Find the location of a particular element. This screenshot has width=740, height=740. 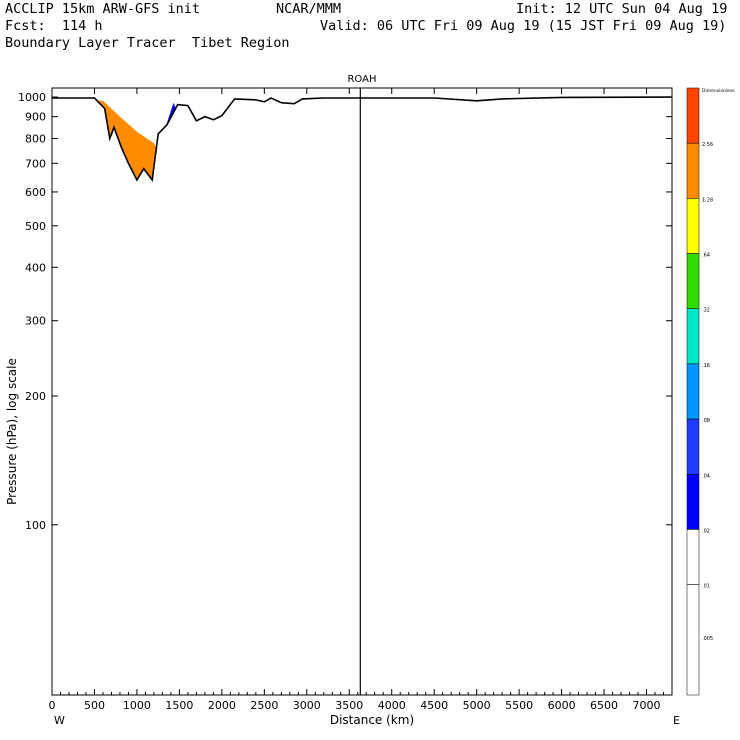

y-tick-label: 400 is located at coordinates (35, 267).